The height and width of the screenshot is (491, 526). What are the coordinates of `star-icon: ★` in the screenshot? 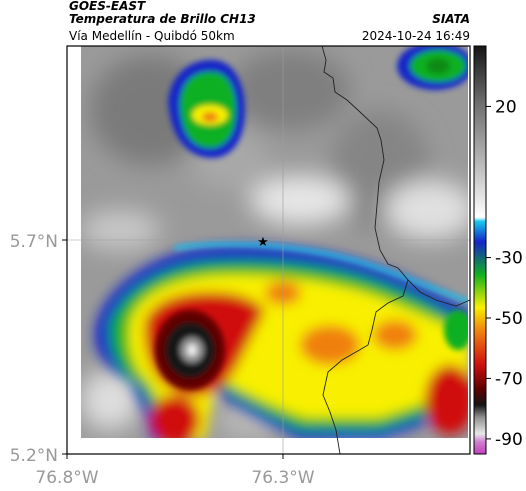 It's located at (263, 242).